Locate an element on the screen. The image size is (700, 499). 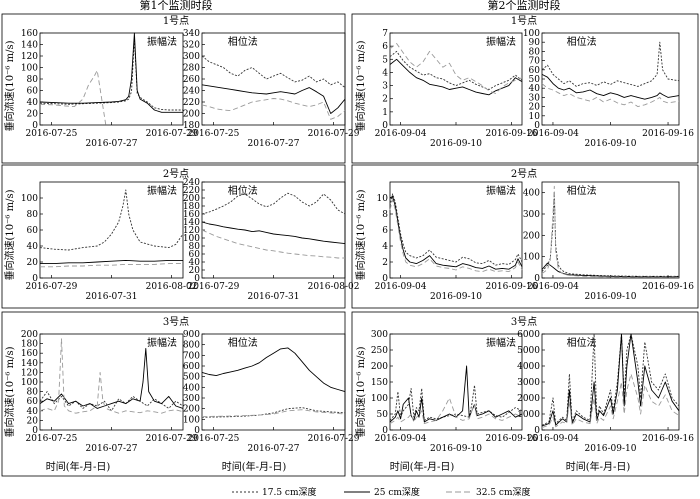
y-tick-label: 7 is located at coordinates (385, 34).